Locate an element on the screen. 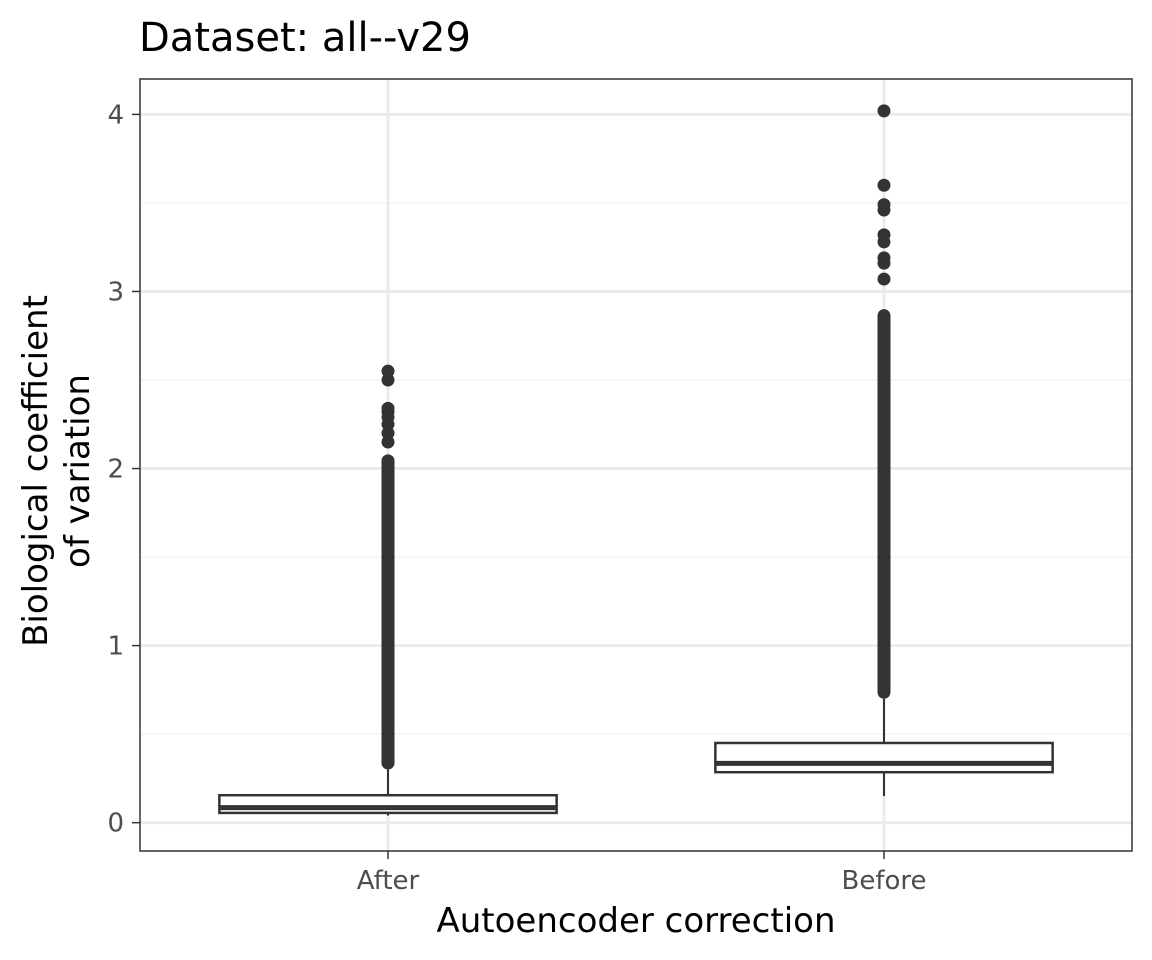 This screenshot has height=960, width=1152. chart-title: Dataset: all--v29 is located at coordinates (305, 38).